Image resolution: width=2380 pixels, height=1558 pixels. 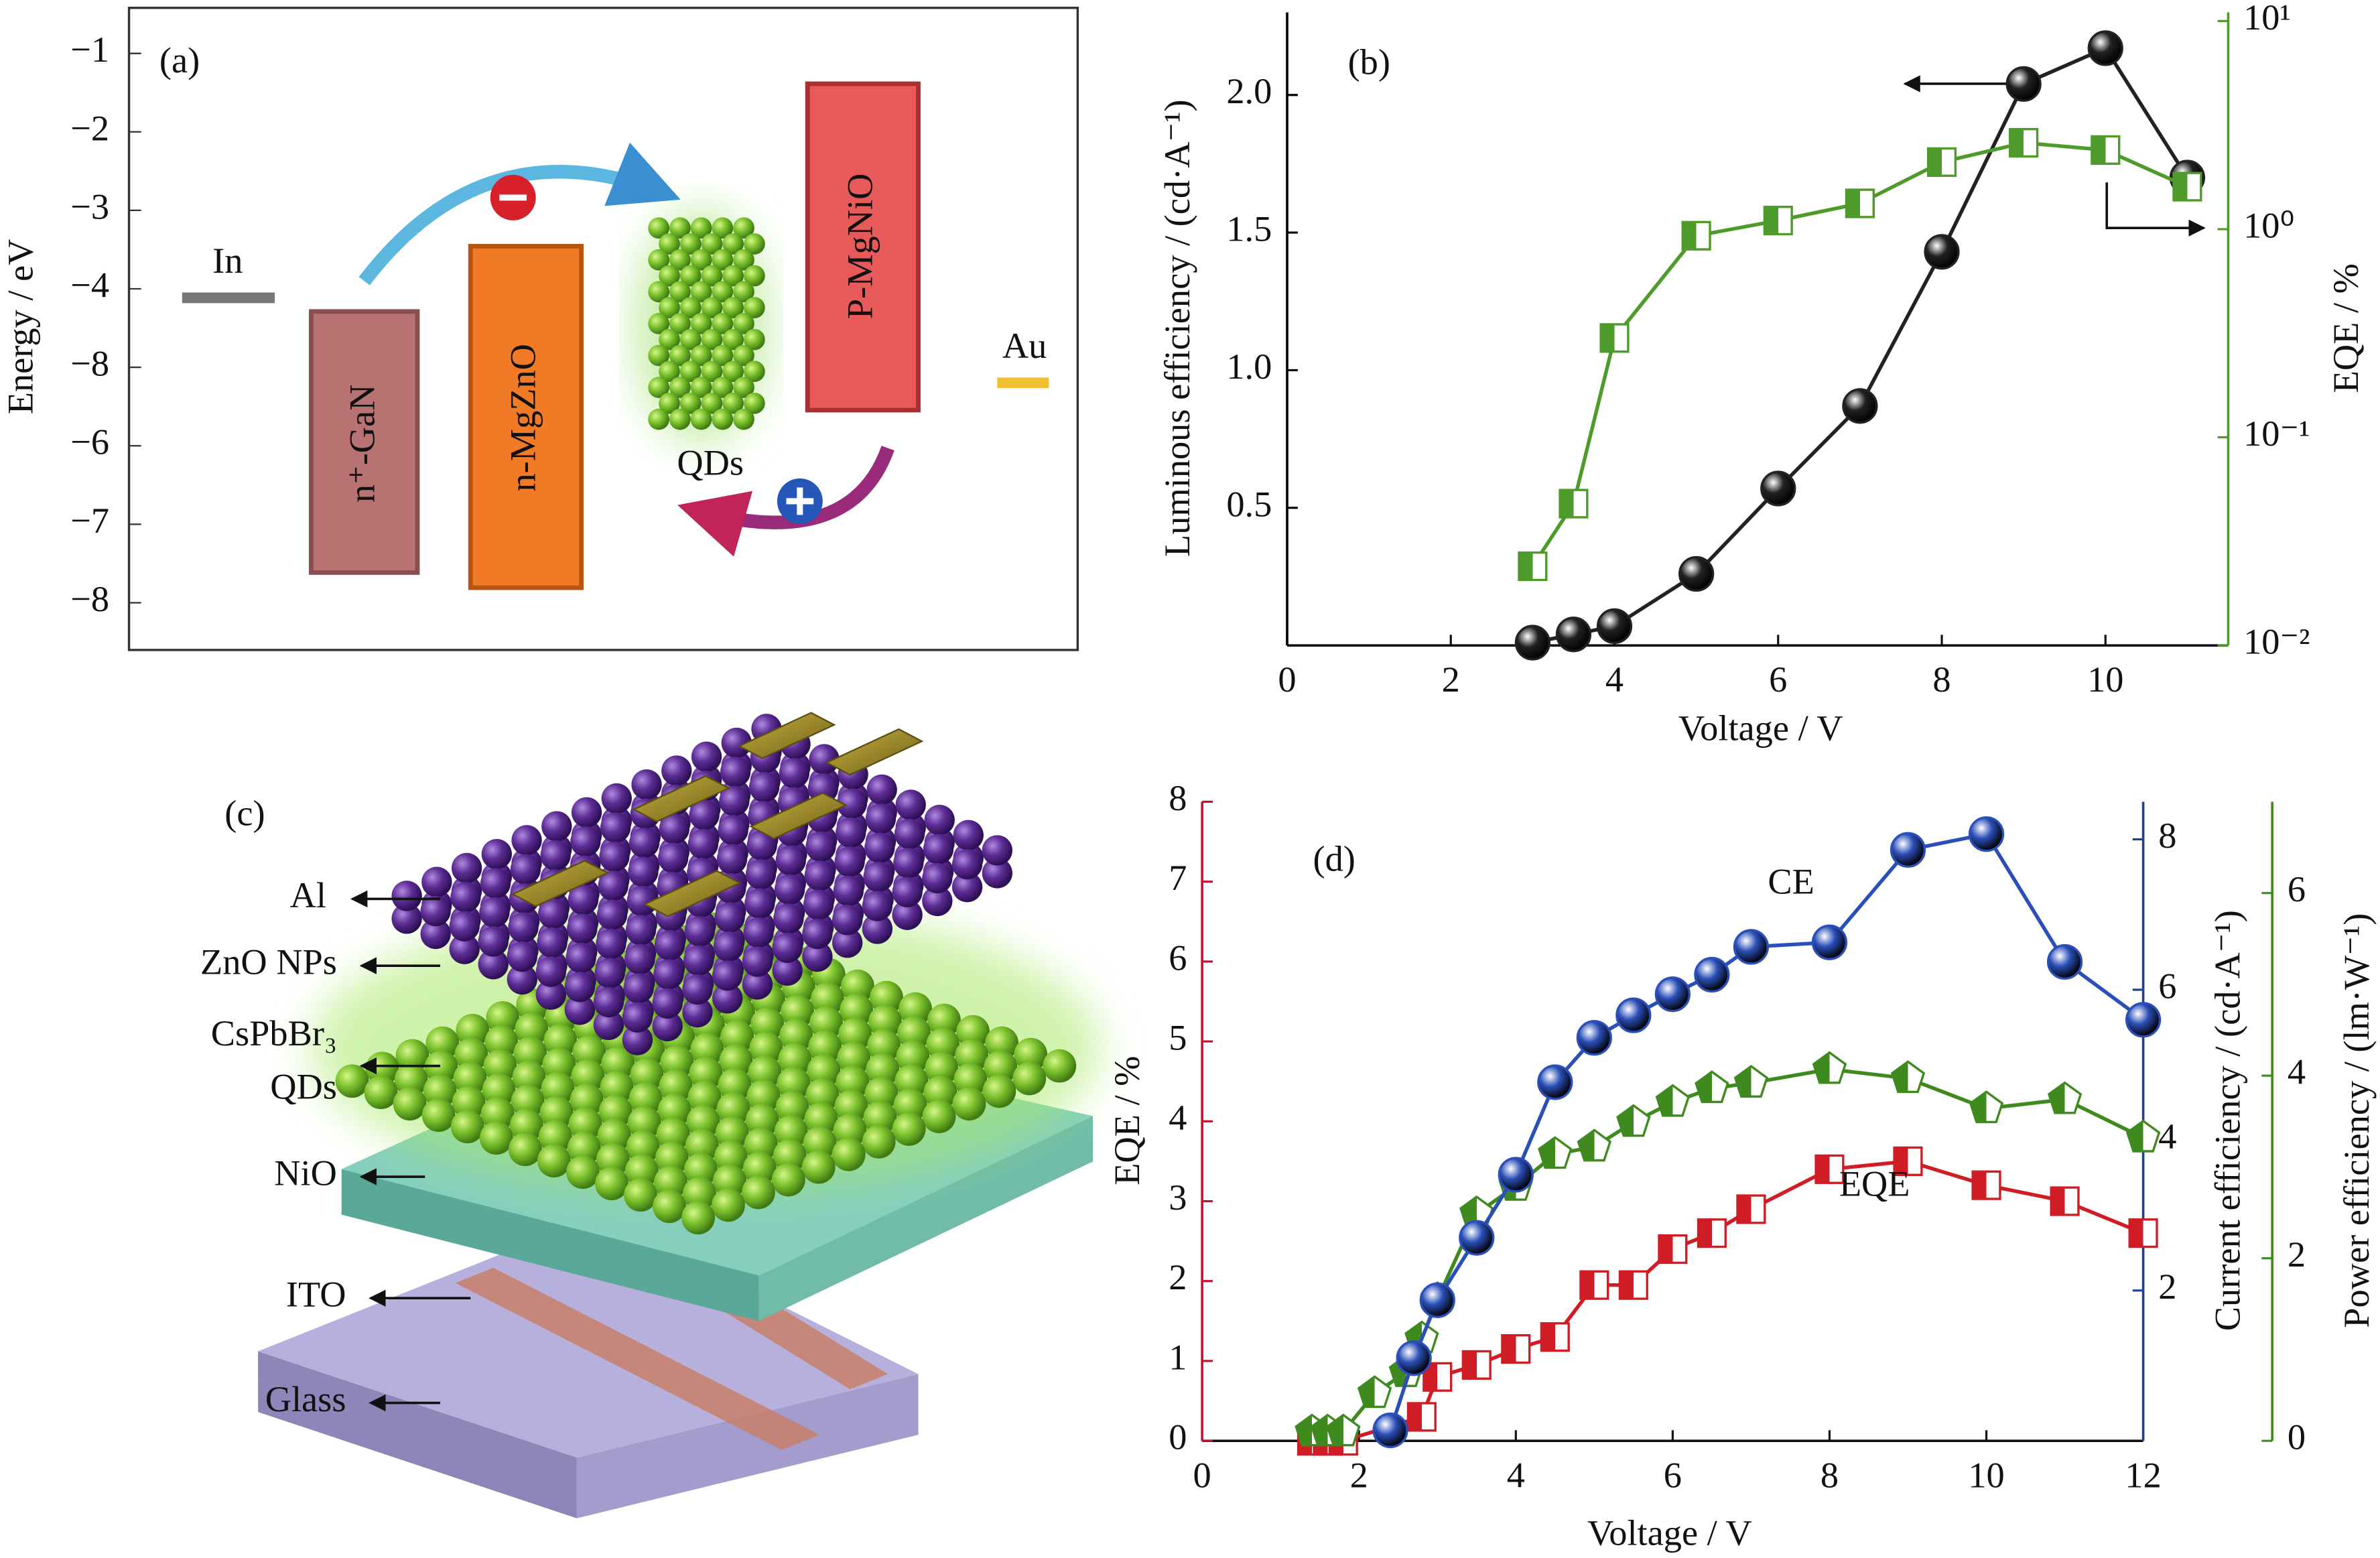 What do you see at coordinates (637, 1358) in the screenshot?
I see `ito-stripe` at bounding box center [637, 1358].